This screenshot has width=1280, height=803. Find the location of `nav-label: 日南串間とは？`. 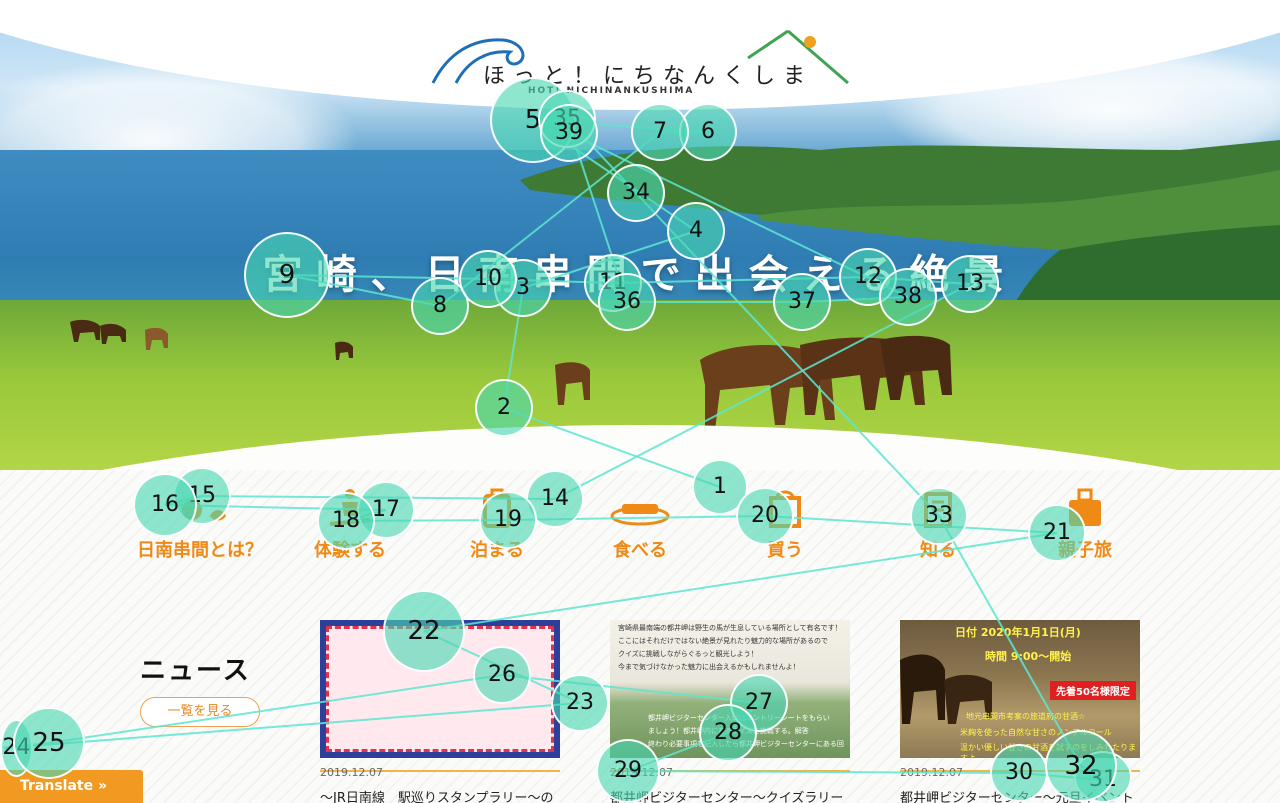

nav-label: 日南串間とは？ is located at coordinates (200, 550).